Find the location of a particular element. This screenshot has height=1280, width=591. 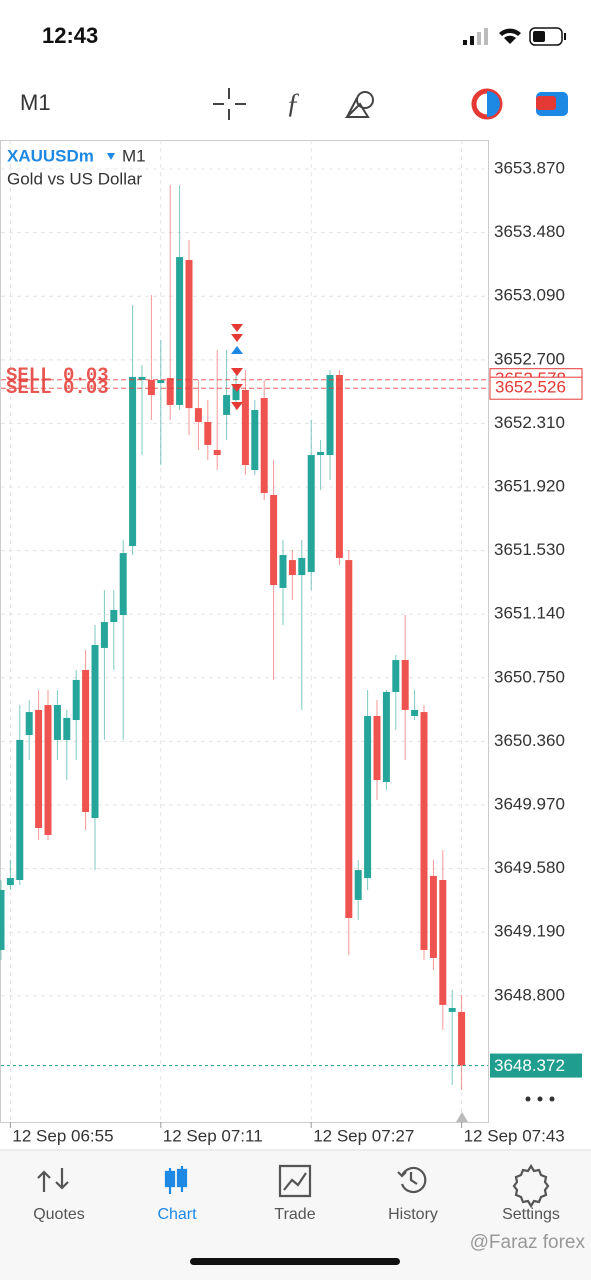

x-tick-label: 12 Sep 07:11 is located at coordinates (213, 1135).